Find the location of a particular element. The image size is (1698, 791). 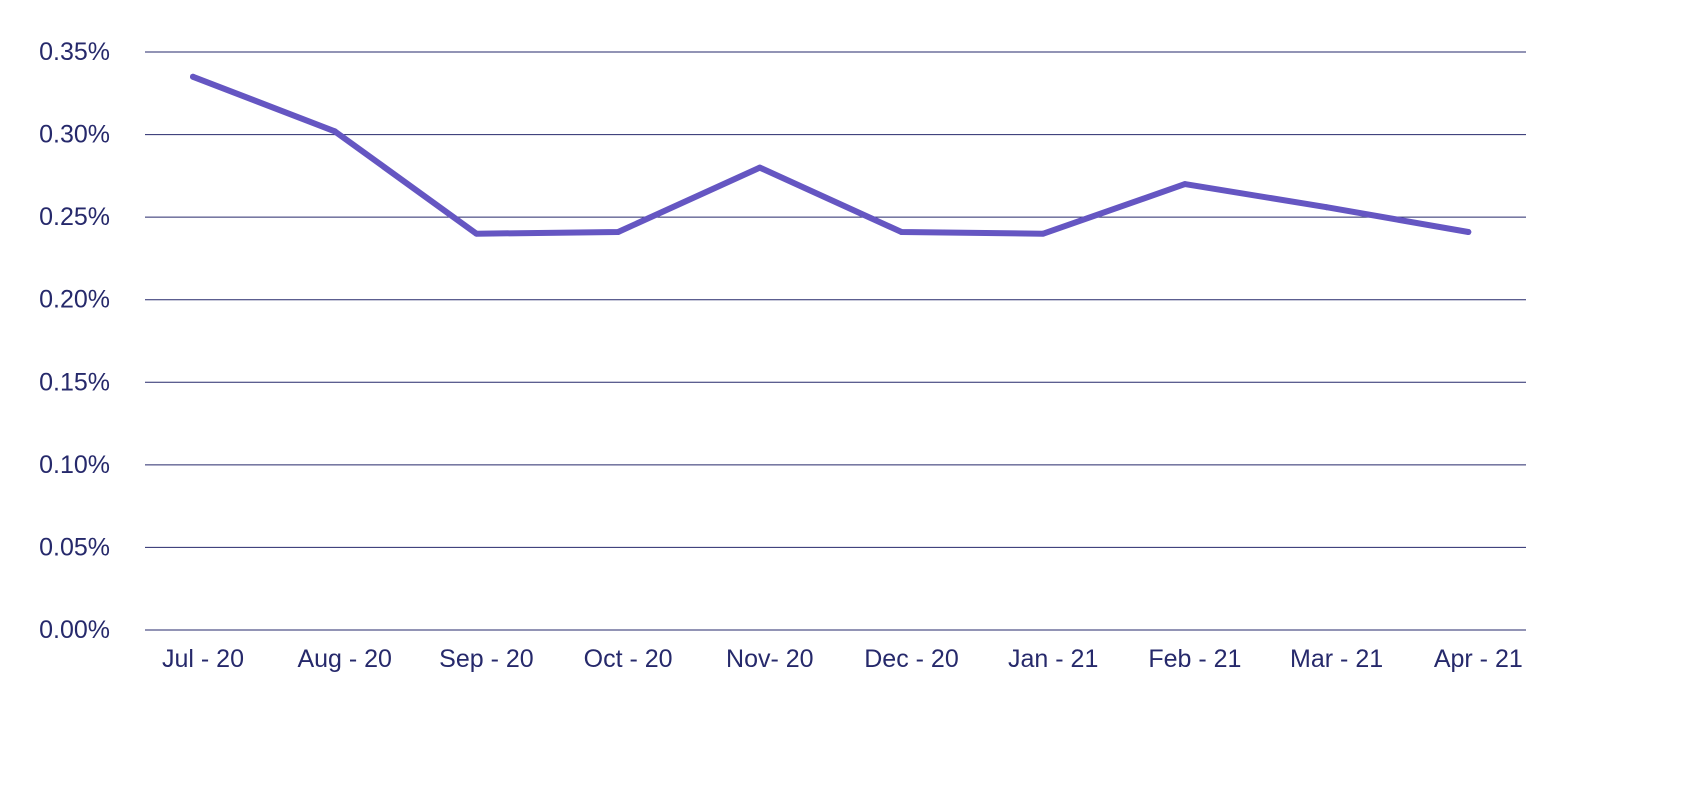

y-tick-label: 0.00% is located at coordinates (74, 630).